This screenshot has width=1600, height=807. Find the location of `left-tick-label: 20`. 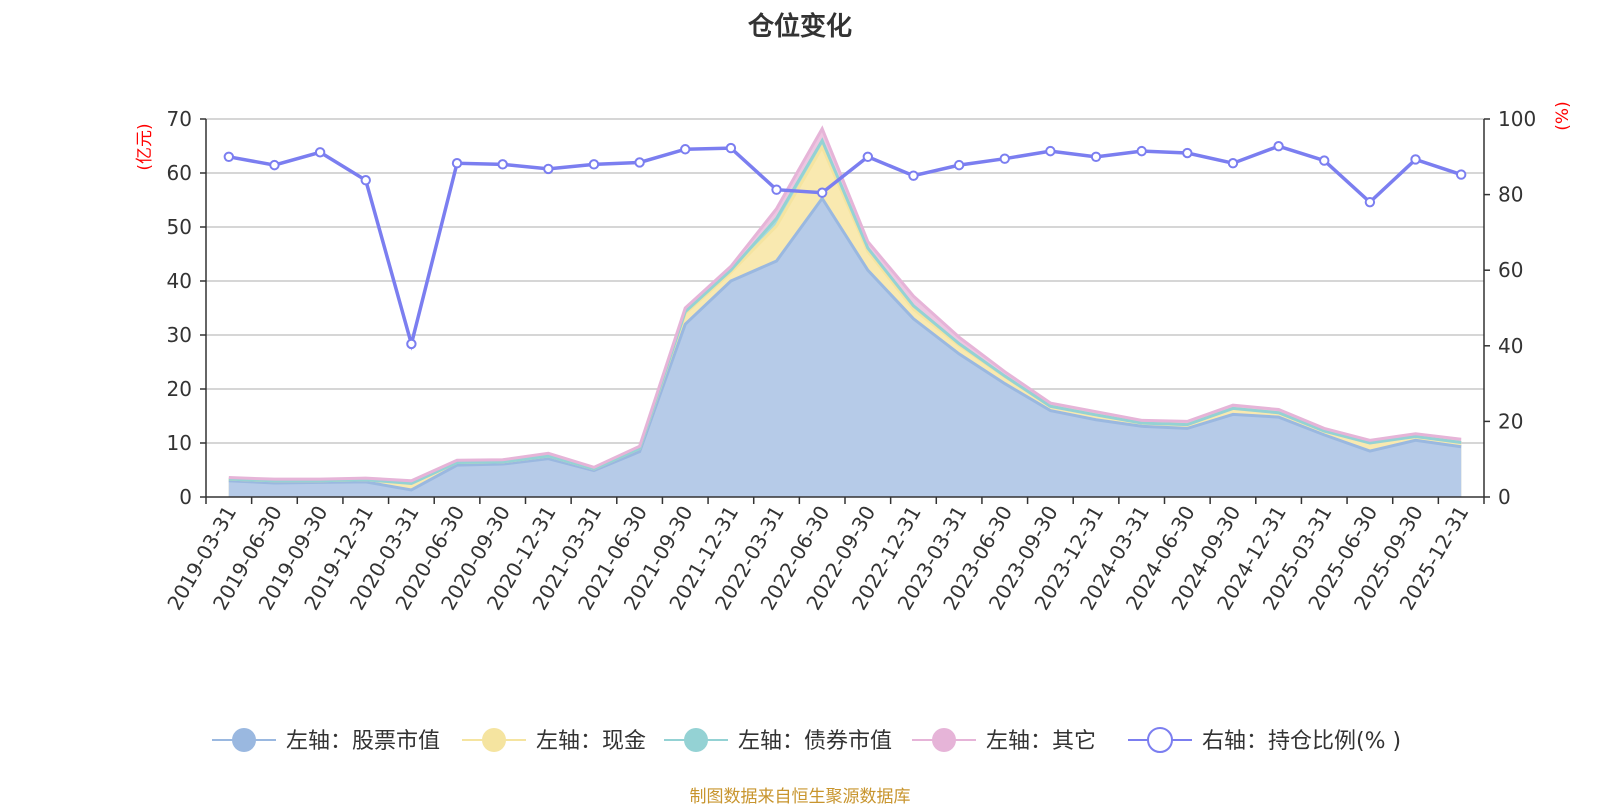

left-tick-label: 20 is located at coordinates (179, 389).